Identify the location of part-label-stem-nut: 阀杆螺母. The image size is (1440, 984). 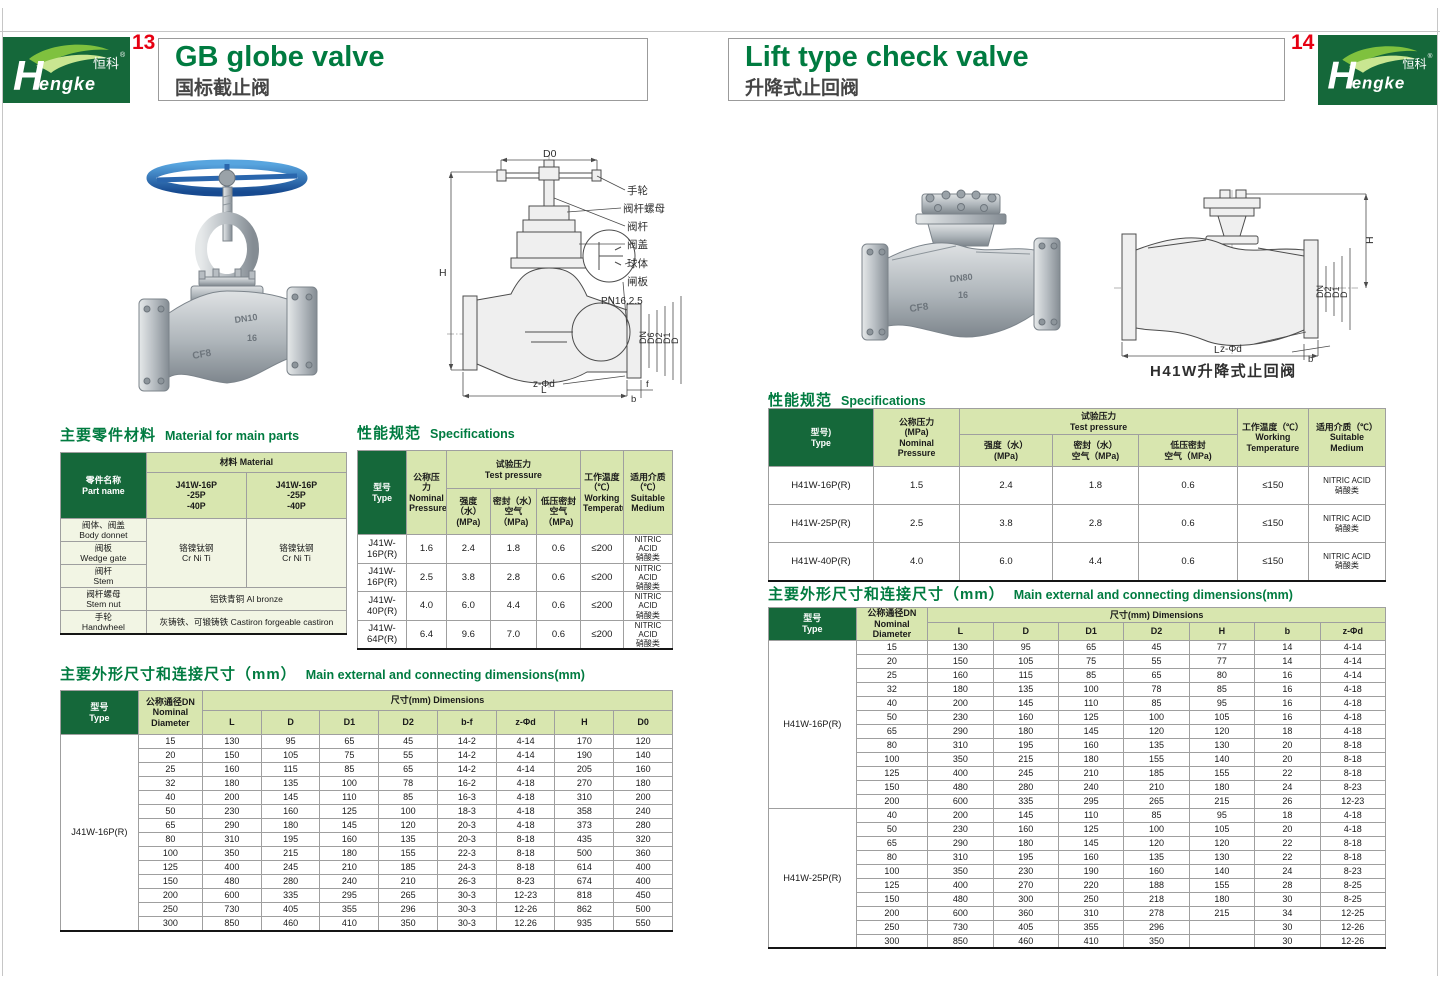
(644, 208).